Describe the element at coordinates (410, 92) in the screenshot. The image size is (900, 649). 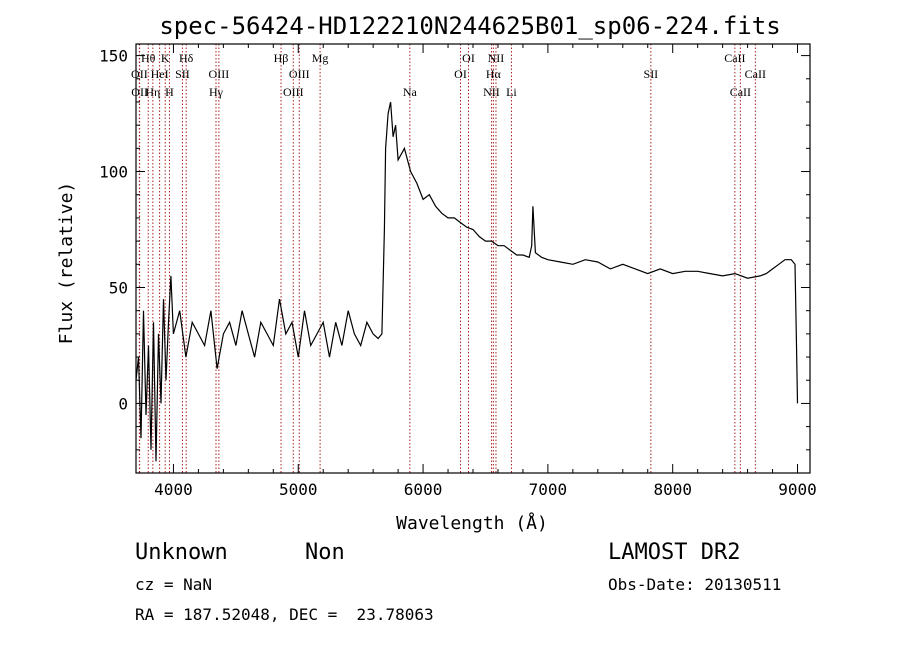
I see `line-label-15: Na` at that location.